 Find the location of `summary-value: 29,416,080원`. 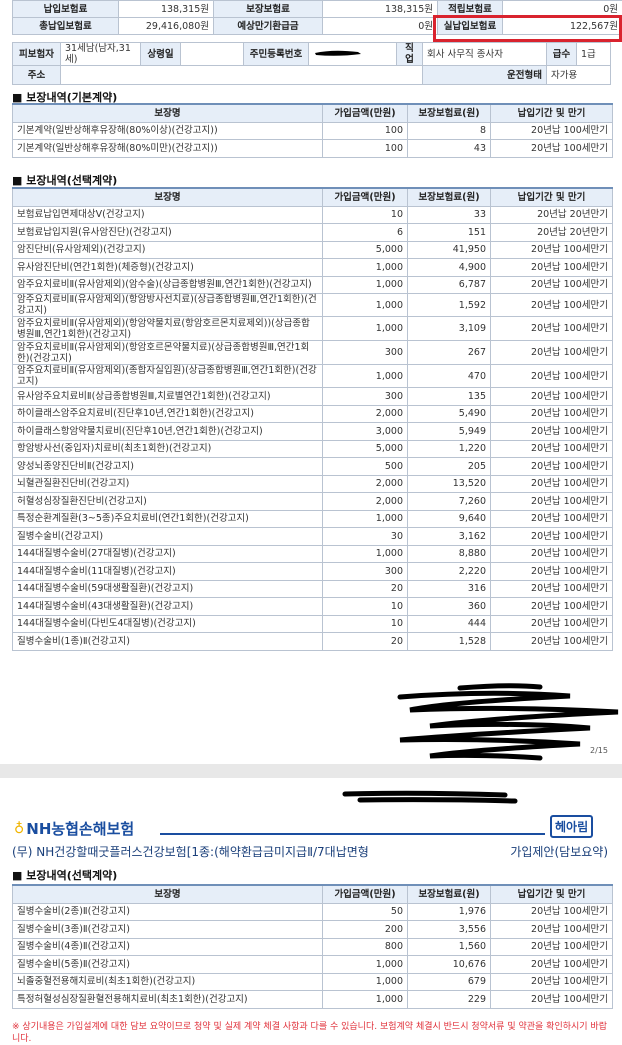

summary-value: 29,416,080원 is located at coordinates (166, 26).